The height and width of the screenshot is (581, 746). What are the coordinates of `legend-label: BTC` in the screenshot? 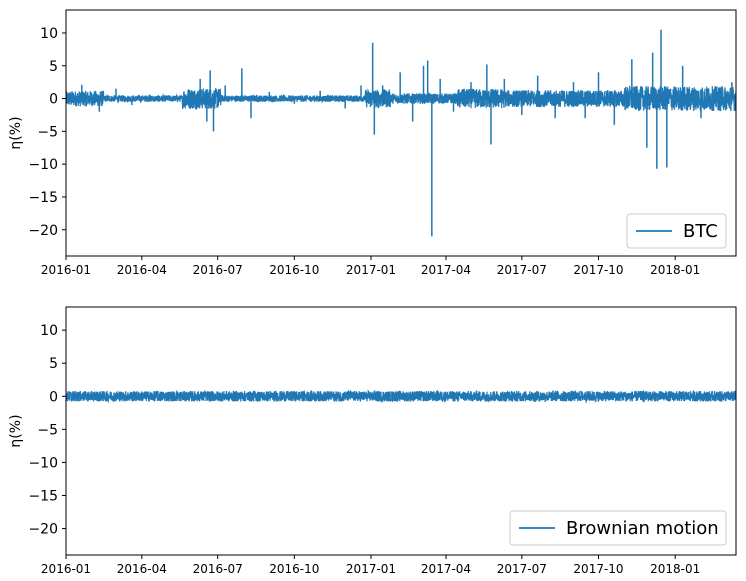 It's located at (700, 231).